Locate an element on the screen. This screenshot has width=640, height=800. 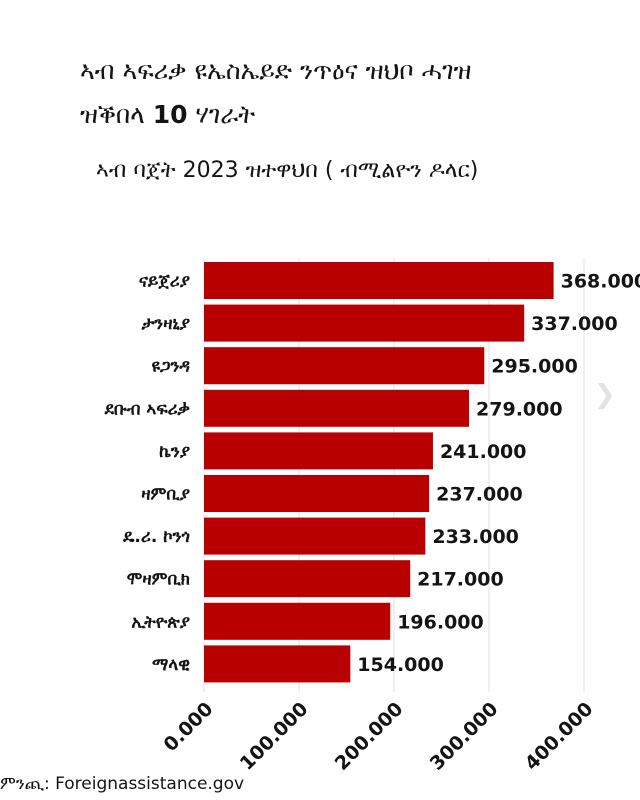
value-label: 196.000 is located at coordinates (440, 622).